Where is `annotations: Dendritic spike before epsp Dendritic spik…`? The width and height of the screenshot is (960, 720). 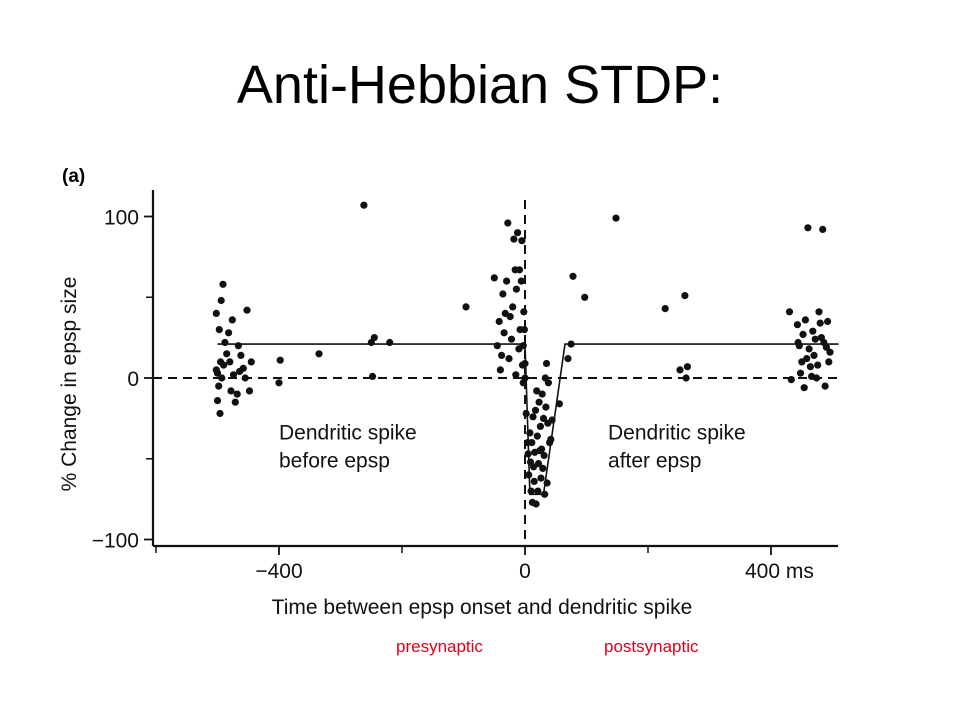 annotations: Dendritic spike before epsp Dendritic spik… is located at coordinates (512, 446).